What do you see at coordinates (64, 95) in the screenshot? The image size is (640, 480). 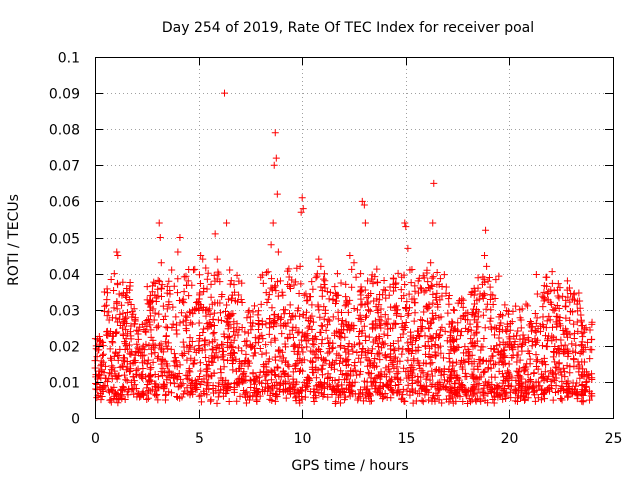 I see `y-tick-label: 0.09` at bounding box center [64, 95].